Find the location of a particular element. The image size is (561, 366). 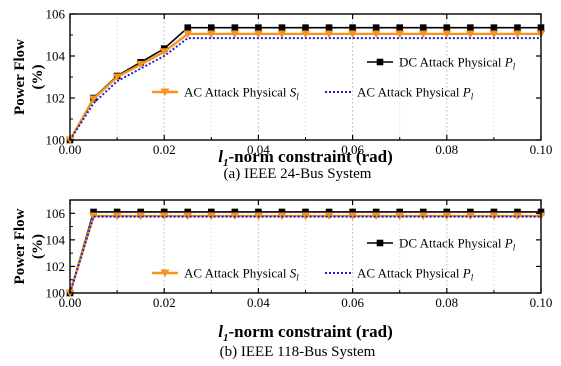

y-axis-unit: (%) is located at coordinates (38, 246).